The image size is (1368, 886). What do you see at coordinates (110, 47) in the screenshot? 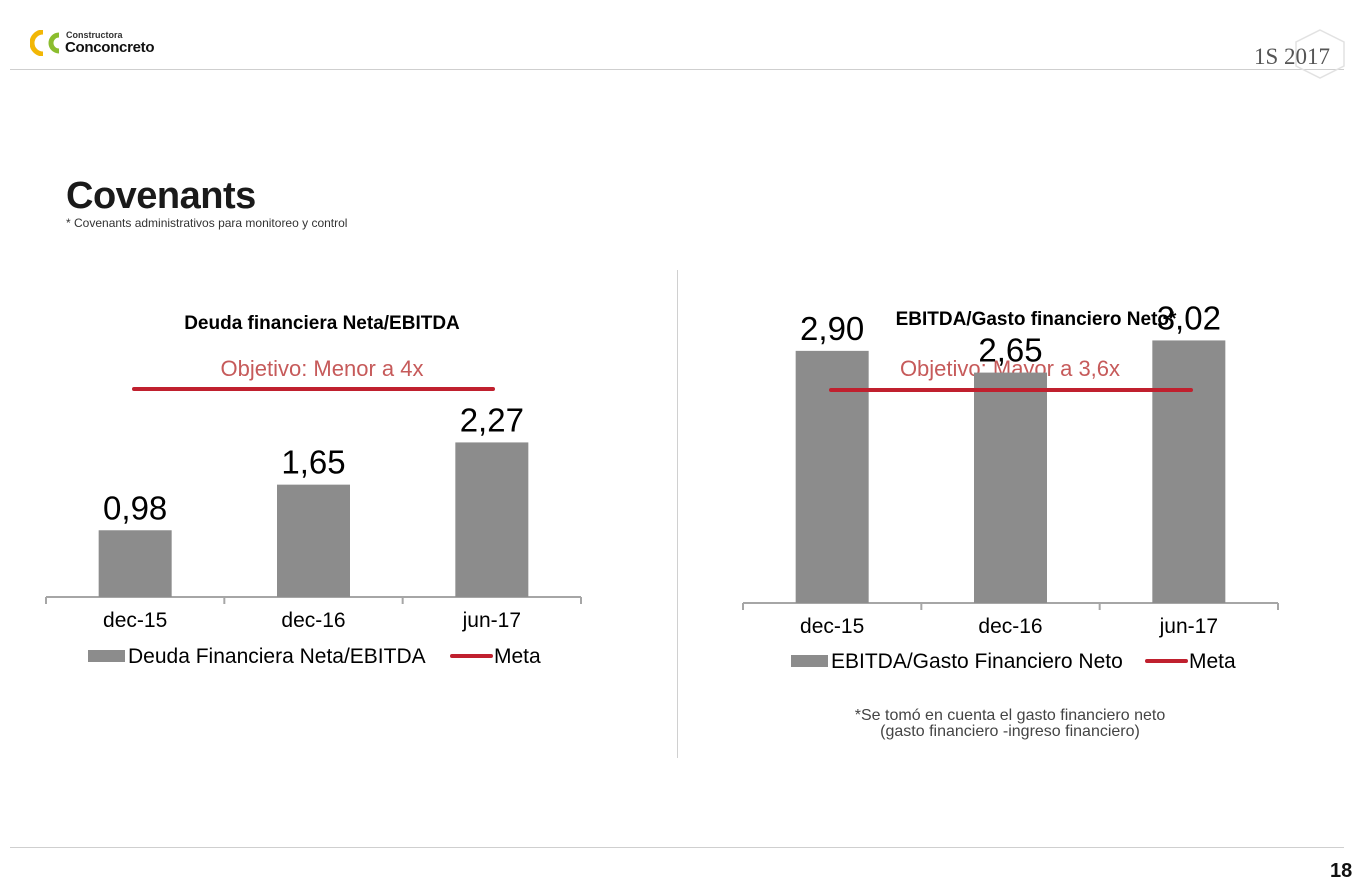
I see `logo-brand-text: Conconcreto` at bounding box center [110, 47].